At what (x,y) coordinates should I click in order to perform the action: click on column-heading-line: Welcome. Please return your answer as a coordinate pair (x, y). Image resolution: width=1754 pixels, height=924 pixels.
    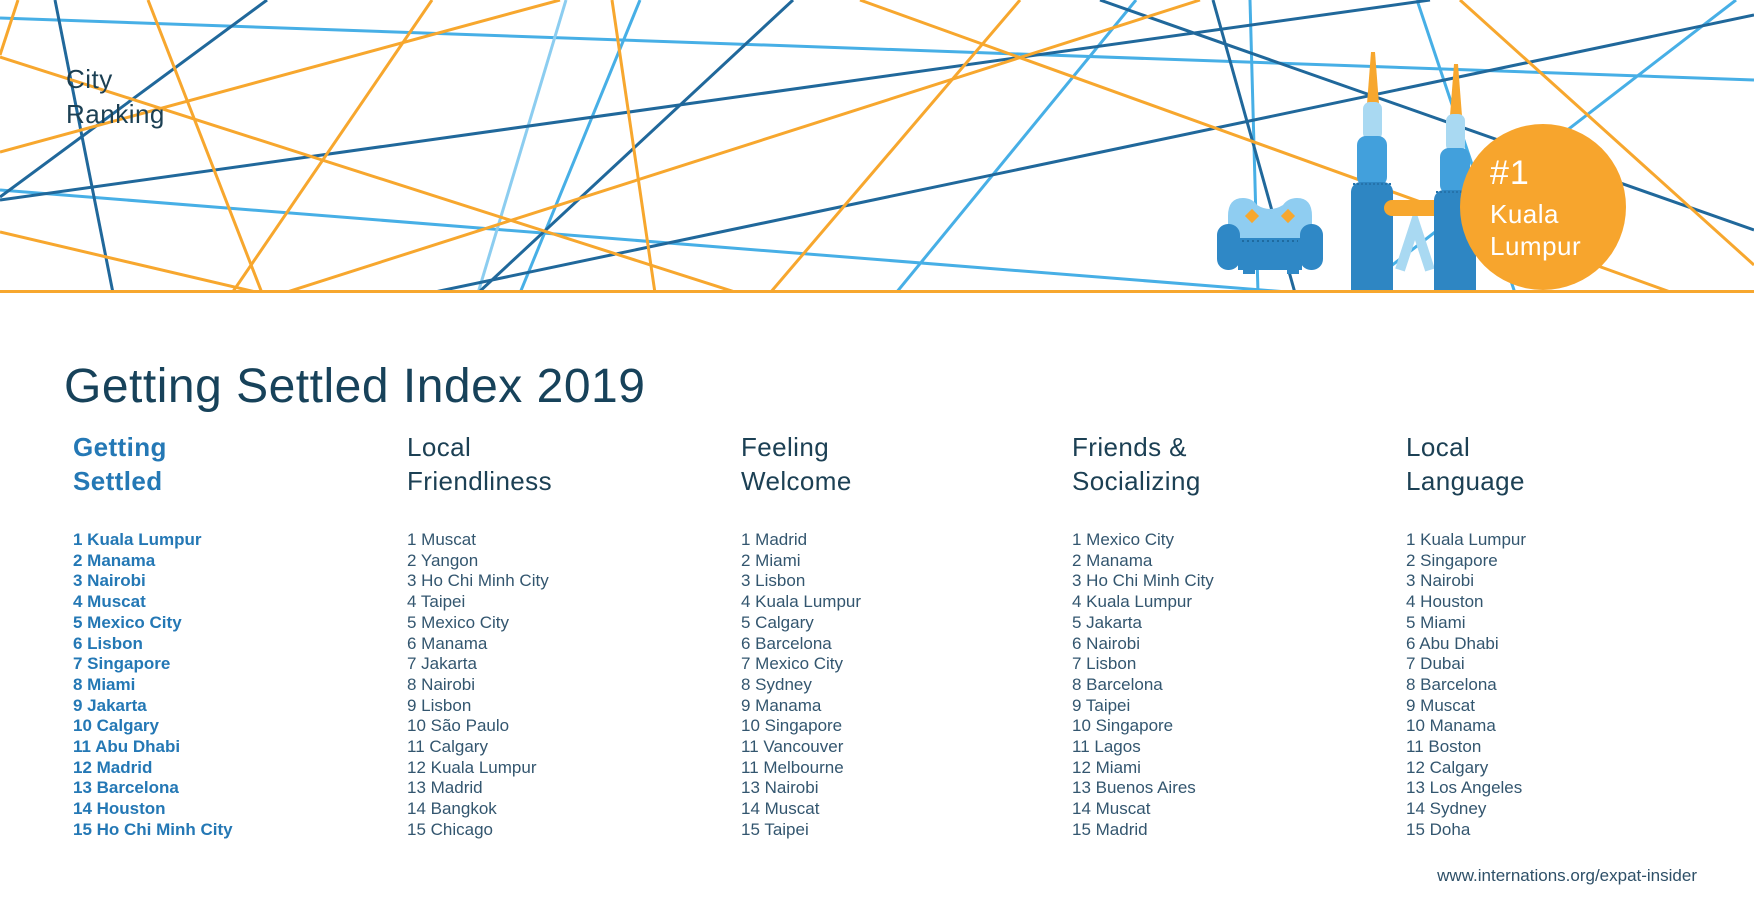
    Looking at the image, I should click on (796, 481).